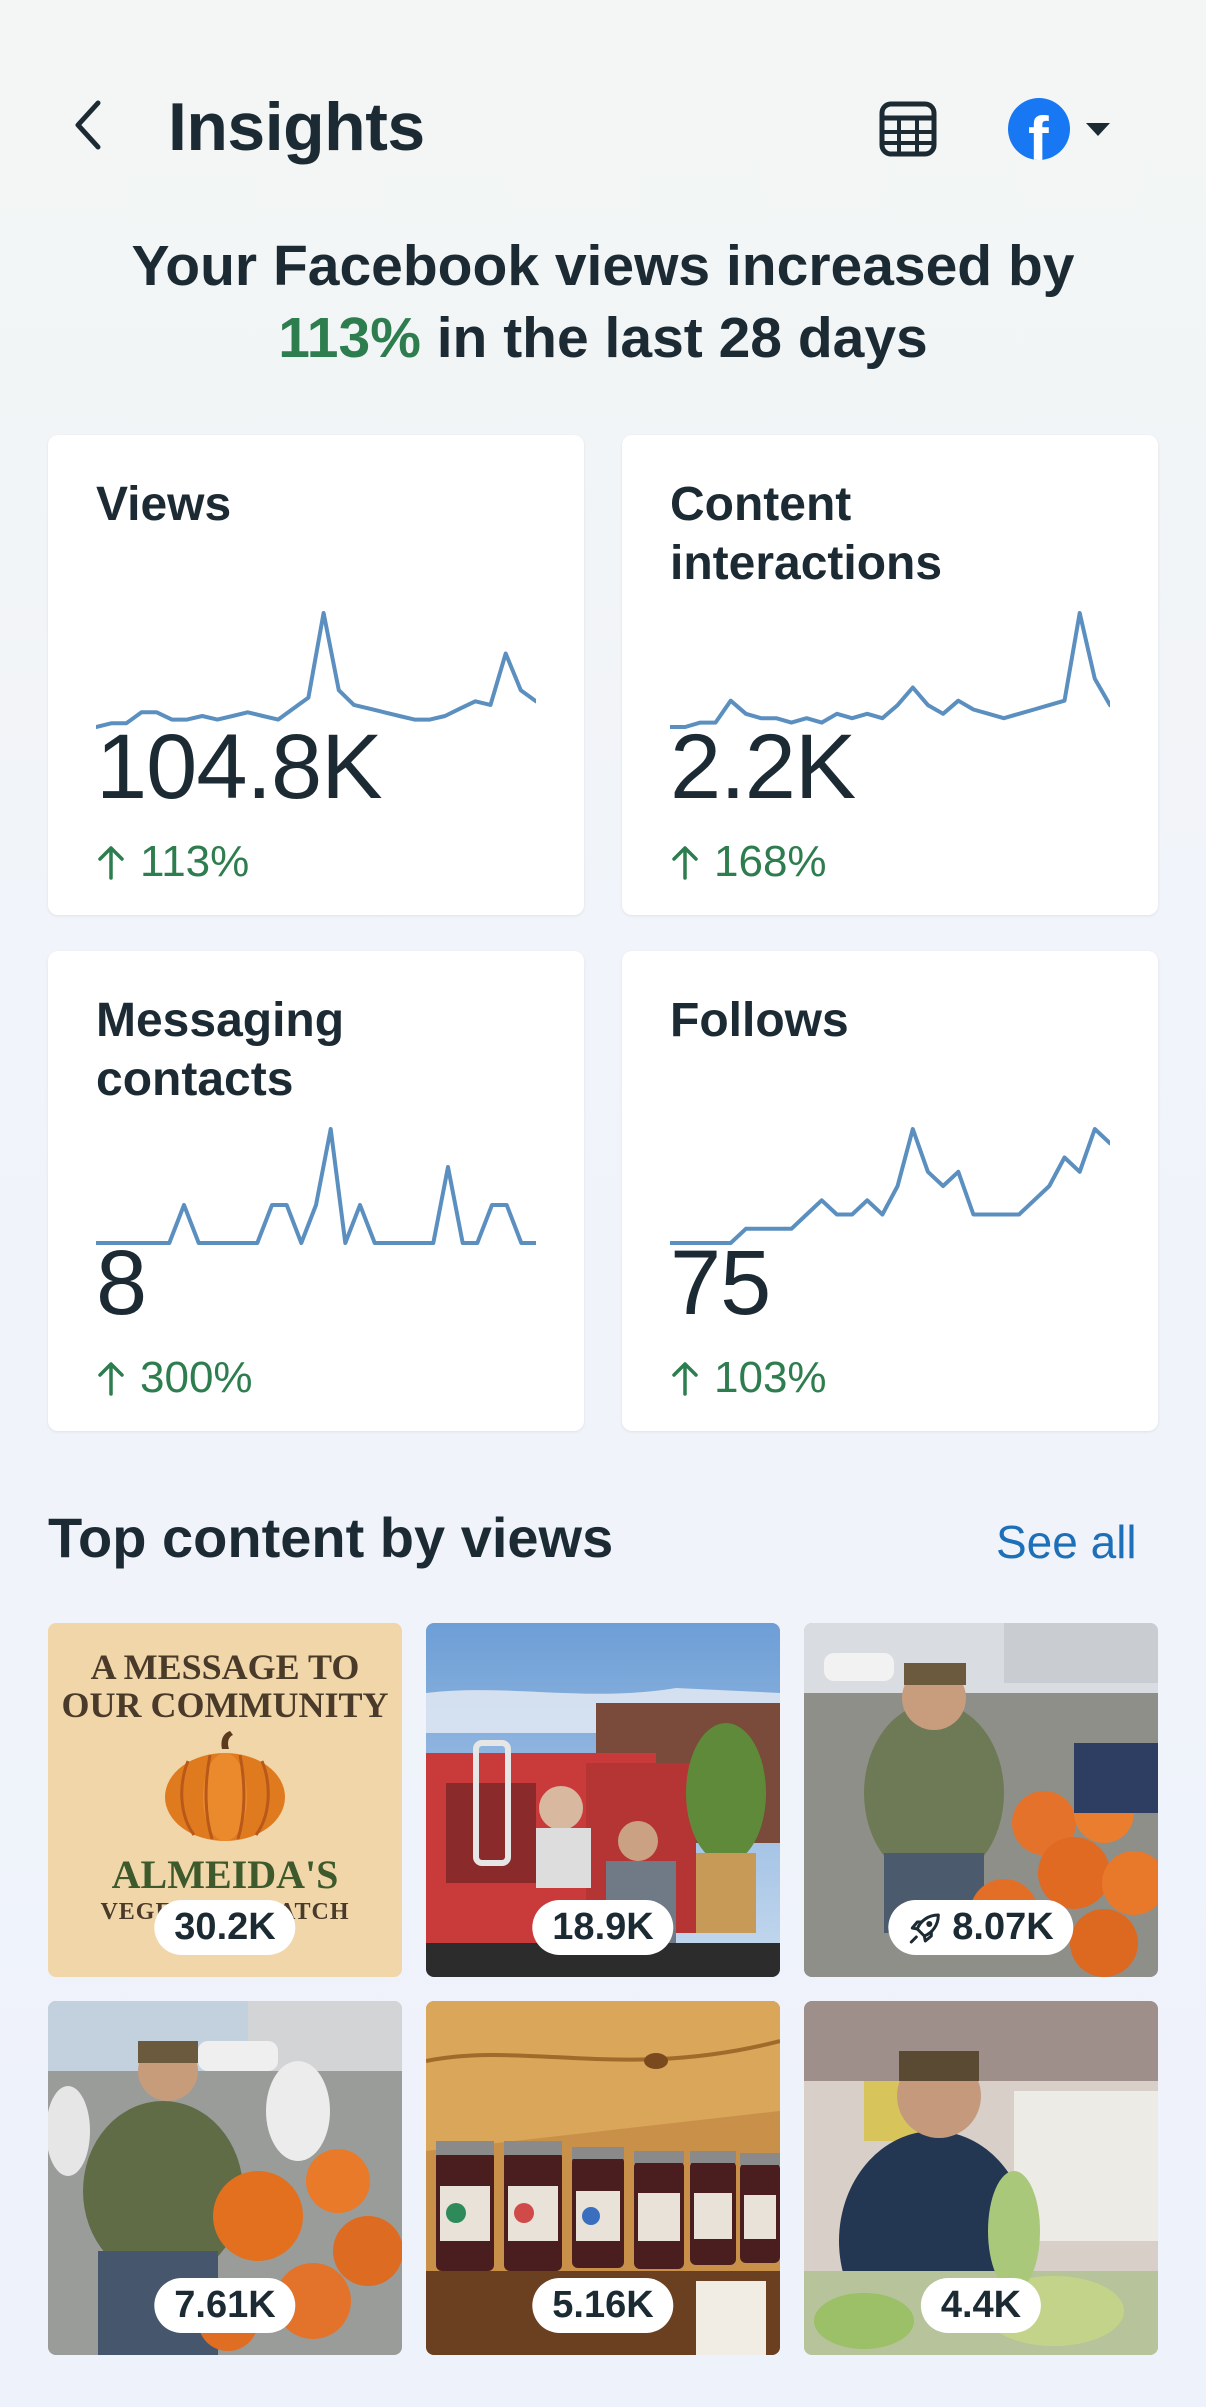 This screenshot has width=1206, height=2407. What do you see at coordinates (674, 338) in the screenshot?
I see `headline-period: in the last 28 days` at bounding box center [674, 338].